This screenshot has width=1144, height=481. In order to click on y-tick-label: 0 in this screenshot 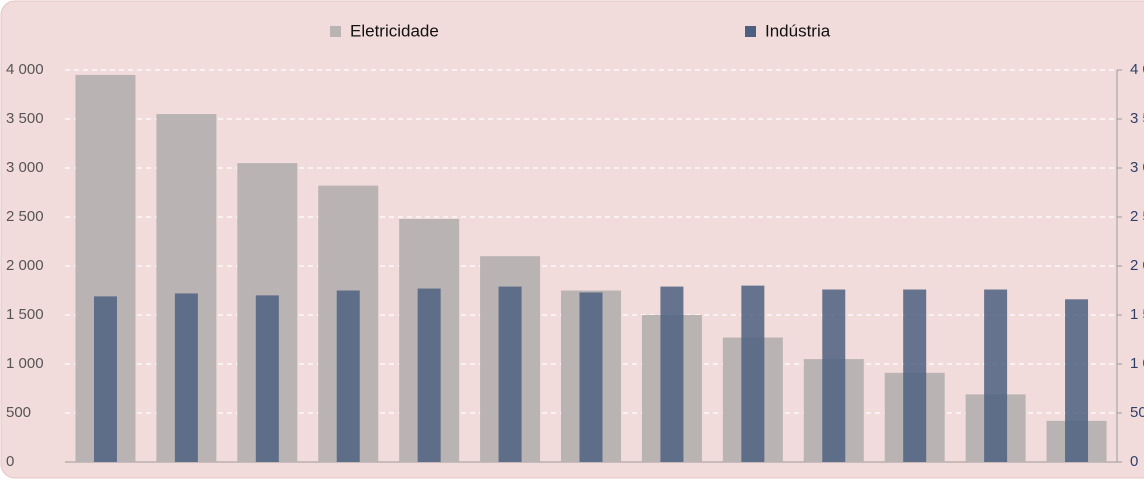, I will do `click(10, 461)`.